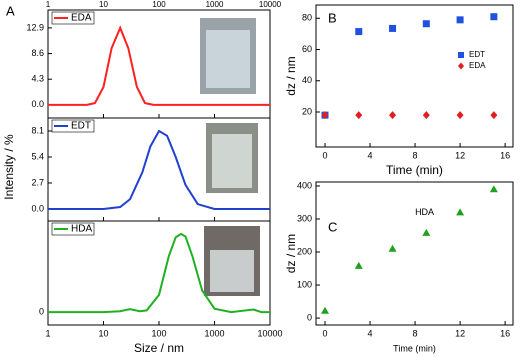 This screenshot has height=357, width=521. Describe the element at coordinates (304, 185) in the screenshot. I see `y-tick-label: 400` at that location.